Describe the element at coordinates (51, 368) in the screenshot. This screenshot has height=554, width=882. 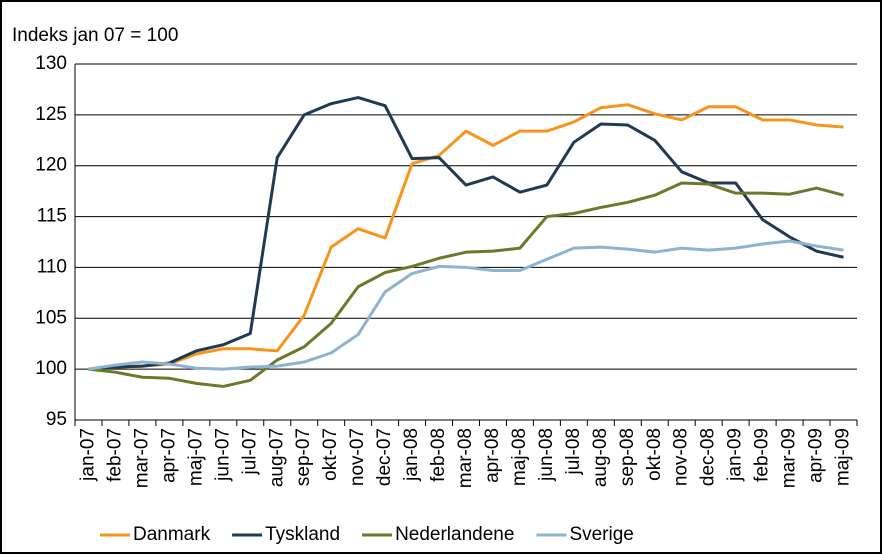
I see `y-tick-label: 100` at that location.